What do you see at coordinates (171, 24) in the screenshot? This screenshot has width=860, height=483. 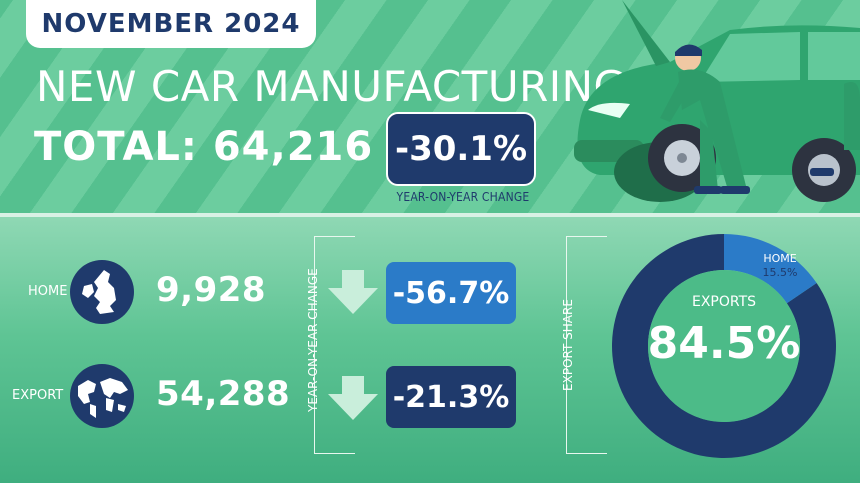 I see `month-tag: NOVEMBER 2024` at bounding box center [171, 24].